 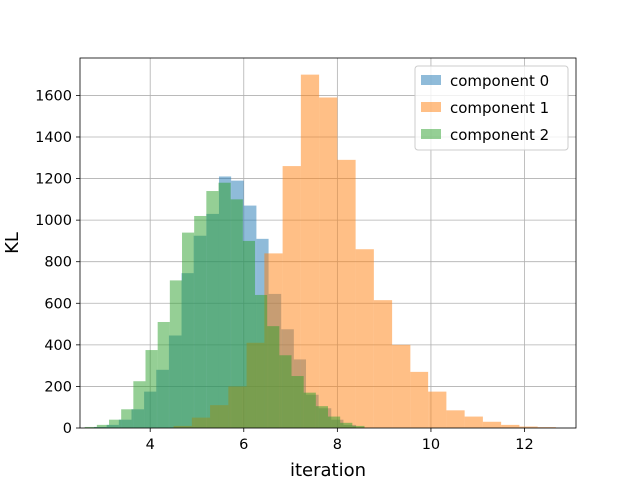 I want to click on x-axis-ticks: 4 6 8 10 12, so click(x=340, y=440).